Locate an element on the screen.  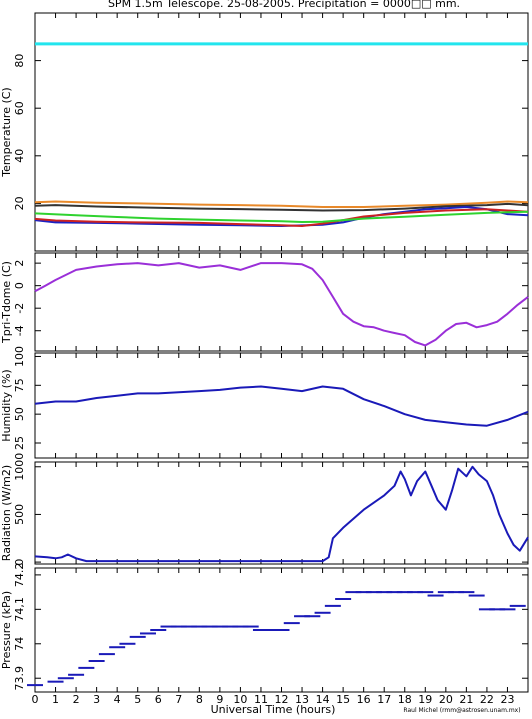
x-tick-label: 19 is located at coordinates (425, 699).